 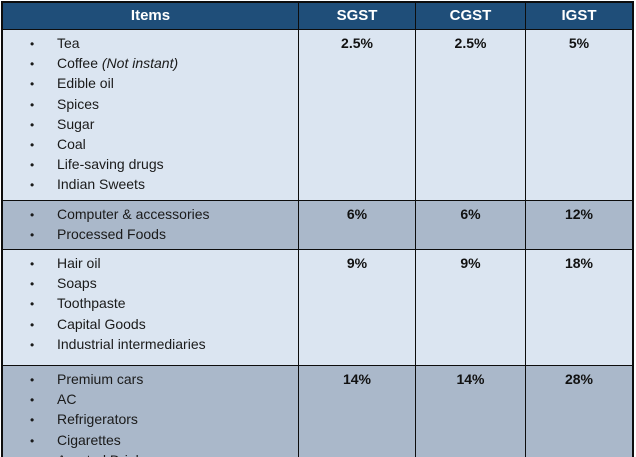 What do you see at coordinates (471, 308) in the screenshot?
I see `cgst-rate-value: 9%` at bounding box center [471, 308].